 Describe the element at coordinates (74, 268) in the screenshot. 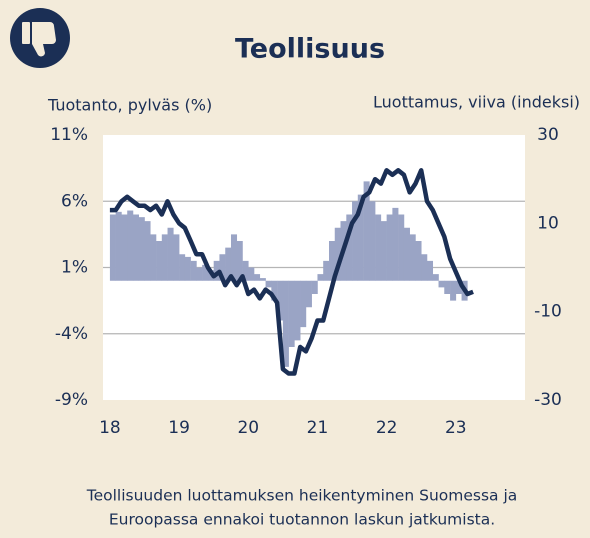

I see `y-tick-label: 1%` at that location.